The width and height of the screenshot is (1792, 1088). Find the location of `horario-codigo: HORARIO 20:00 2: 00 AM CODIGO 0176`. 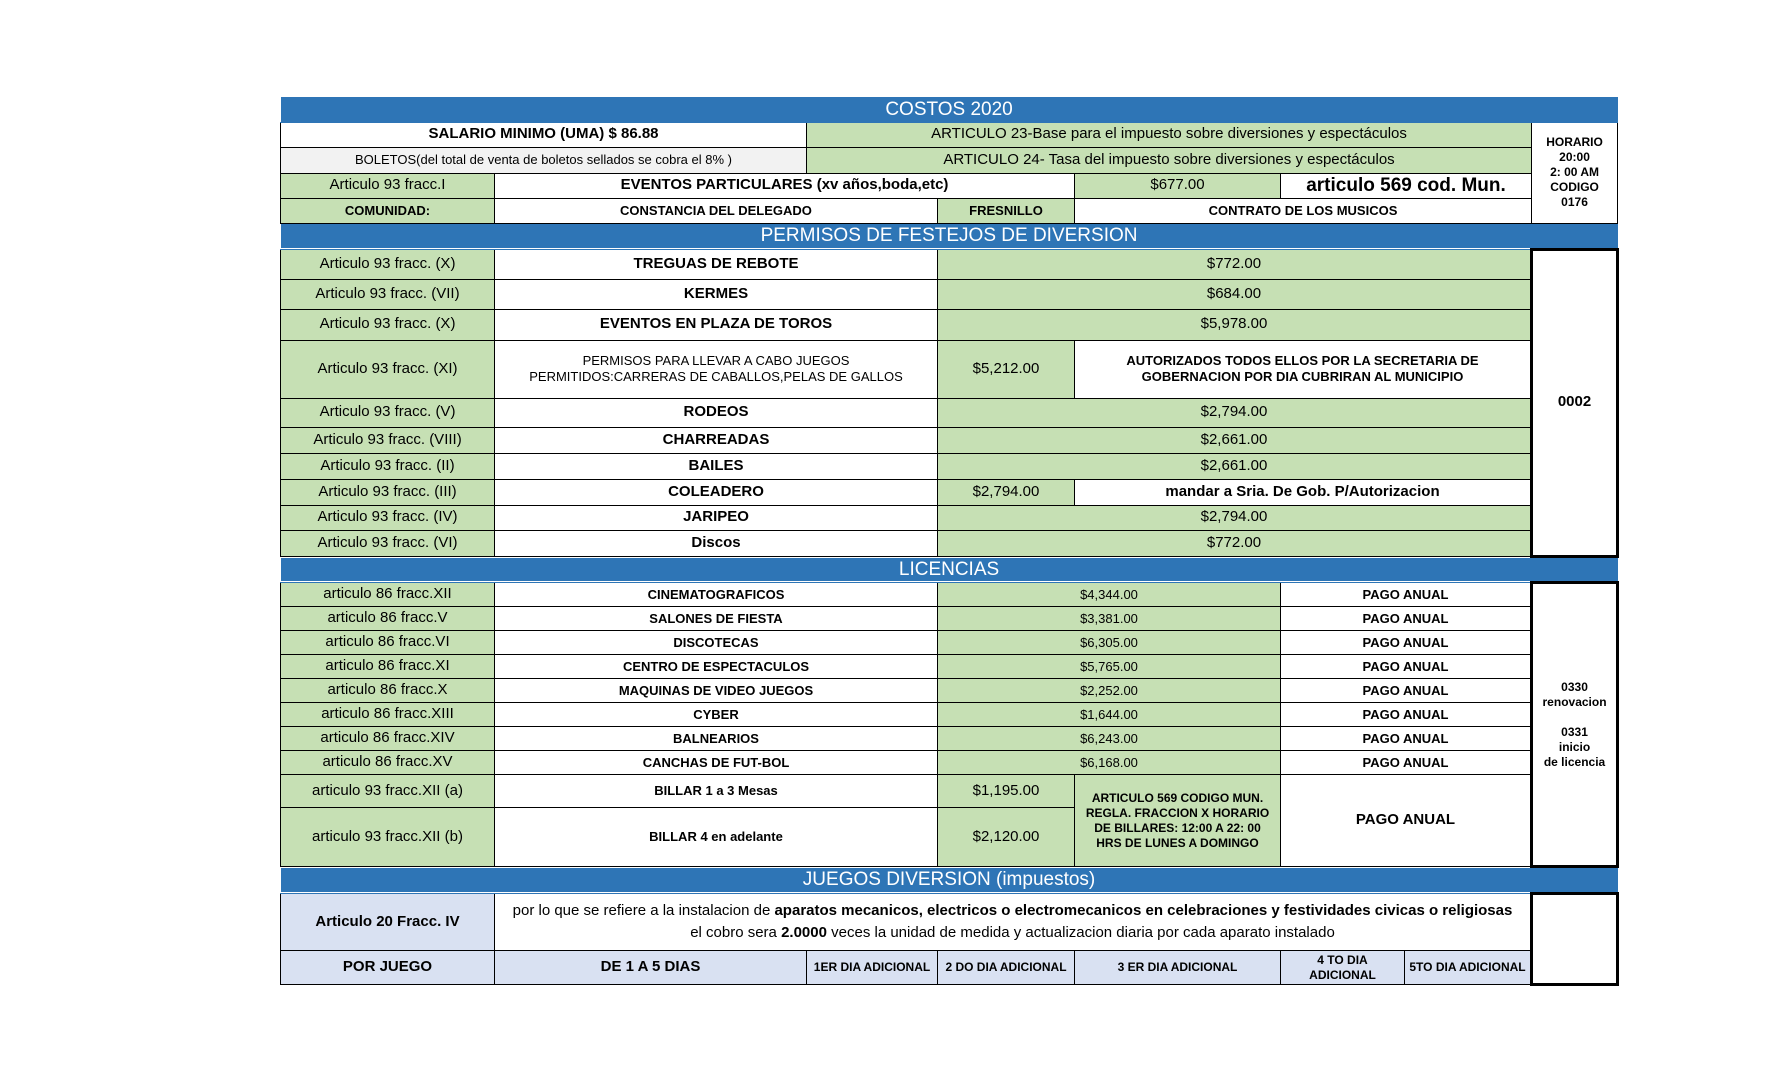

horario-codigo: HORARIO 20:00 2: 00 AM CODIGO 0176 is located at coordinates (1574, 172).